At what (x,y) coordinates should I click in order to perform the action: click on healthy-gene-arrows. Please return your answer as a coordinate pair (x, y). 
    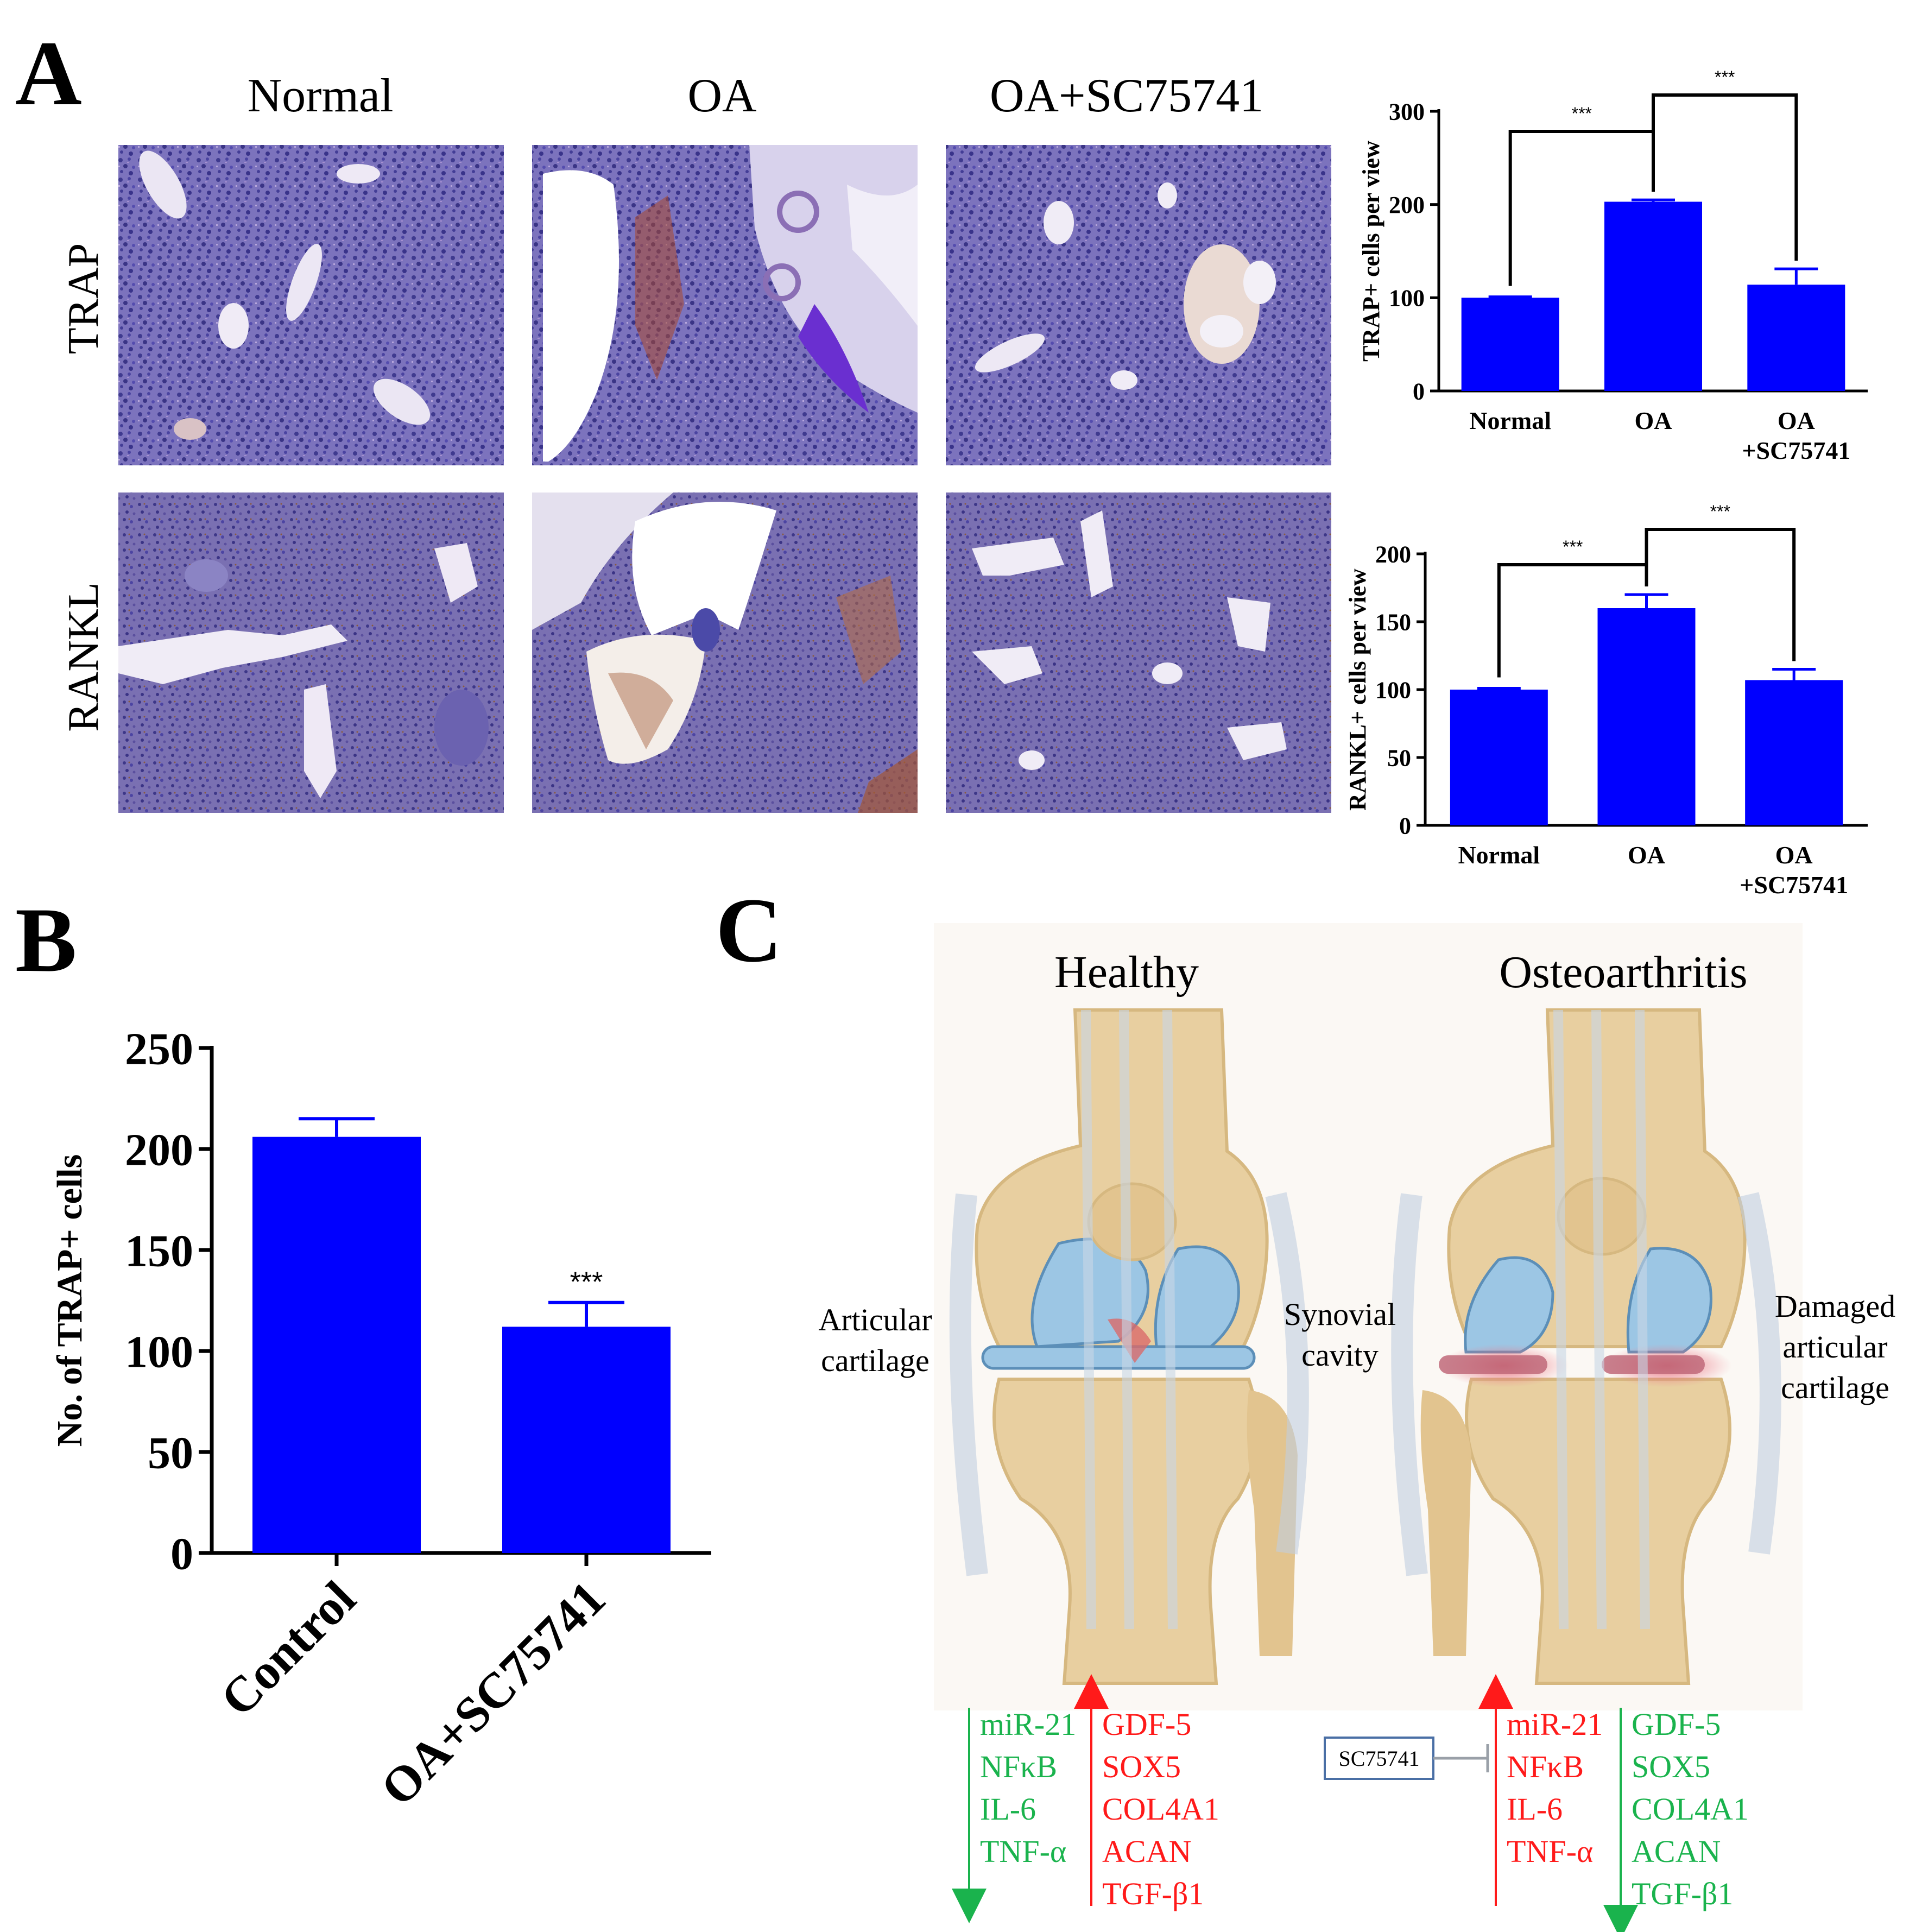
    Looking at the image, I should click on (1030, 1798).